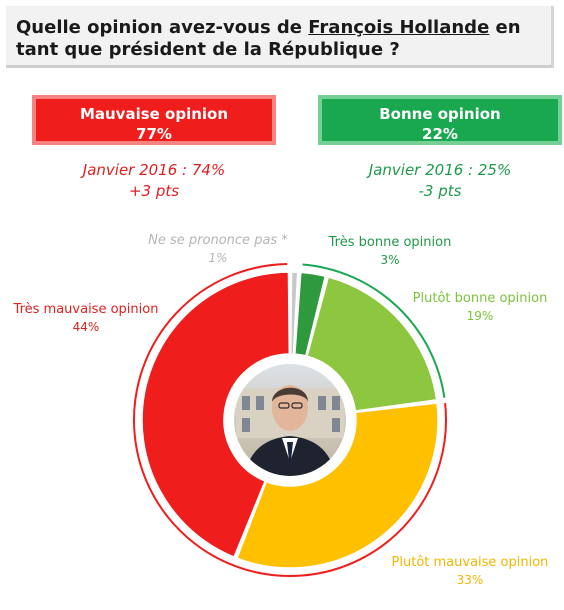 This screenshot has width=564, height=610. I want to click on slice-label-3: Plutôt mauvaise opinion, so click(470, 562).